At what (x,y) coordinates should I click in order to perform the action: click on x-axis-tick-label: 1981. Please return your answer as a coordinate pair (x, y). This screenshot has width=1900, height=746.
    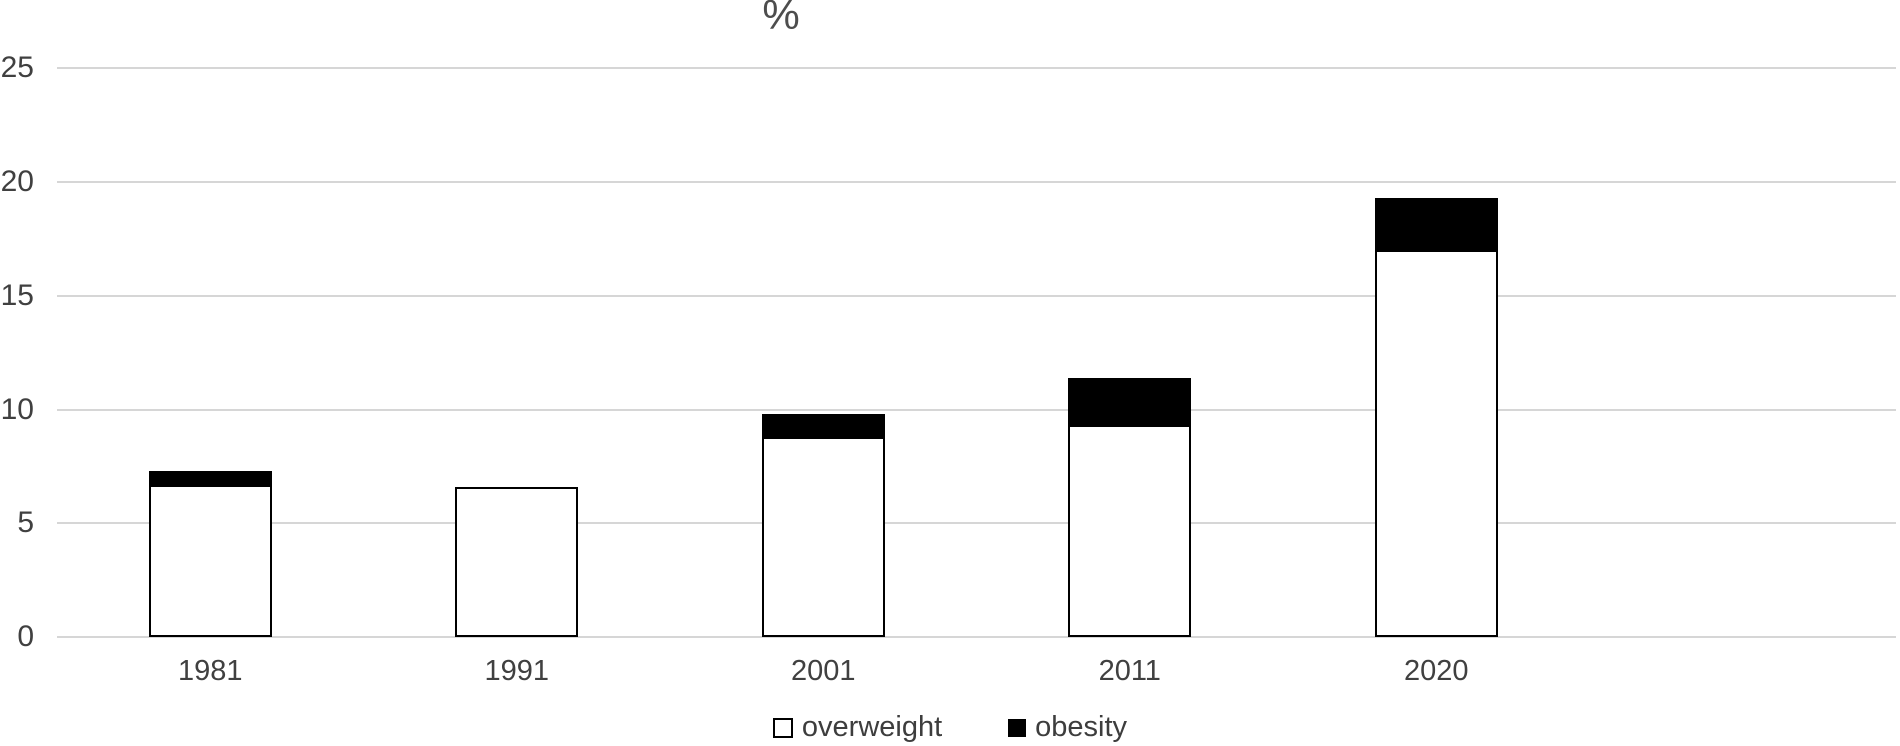
    Looking at the image, I should click on (210, 671).